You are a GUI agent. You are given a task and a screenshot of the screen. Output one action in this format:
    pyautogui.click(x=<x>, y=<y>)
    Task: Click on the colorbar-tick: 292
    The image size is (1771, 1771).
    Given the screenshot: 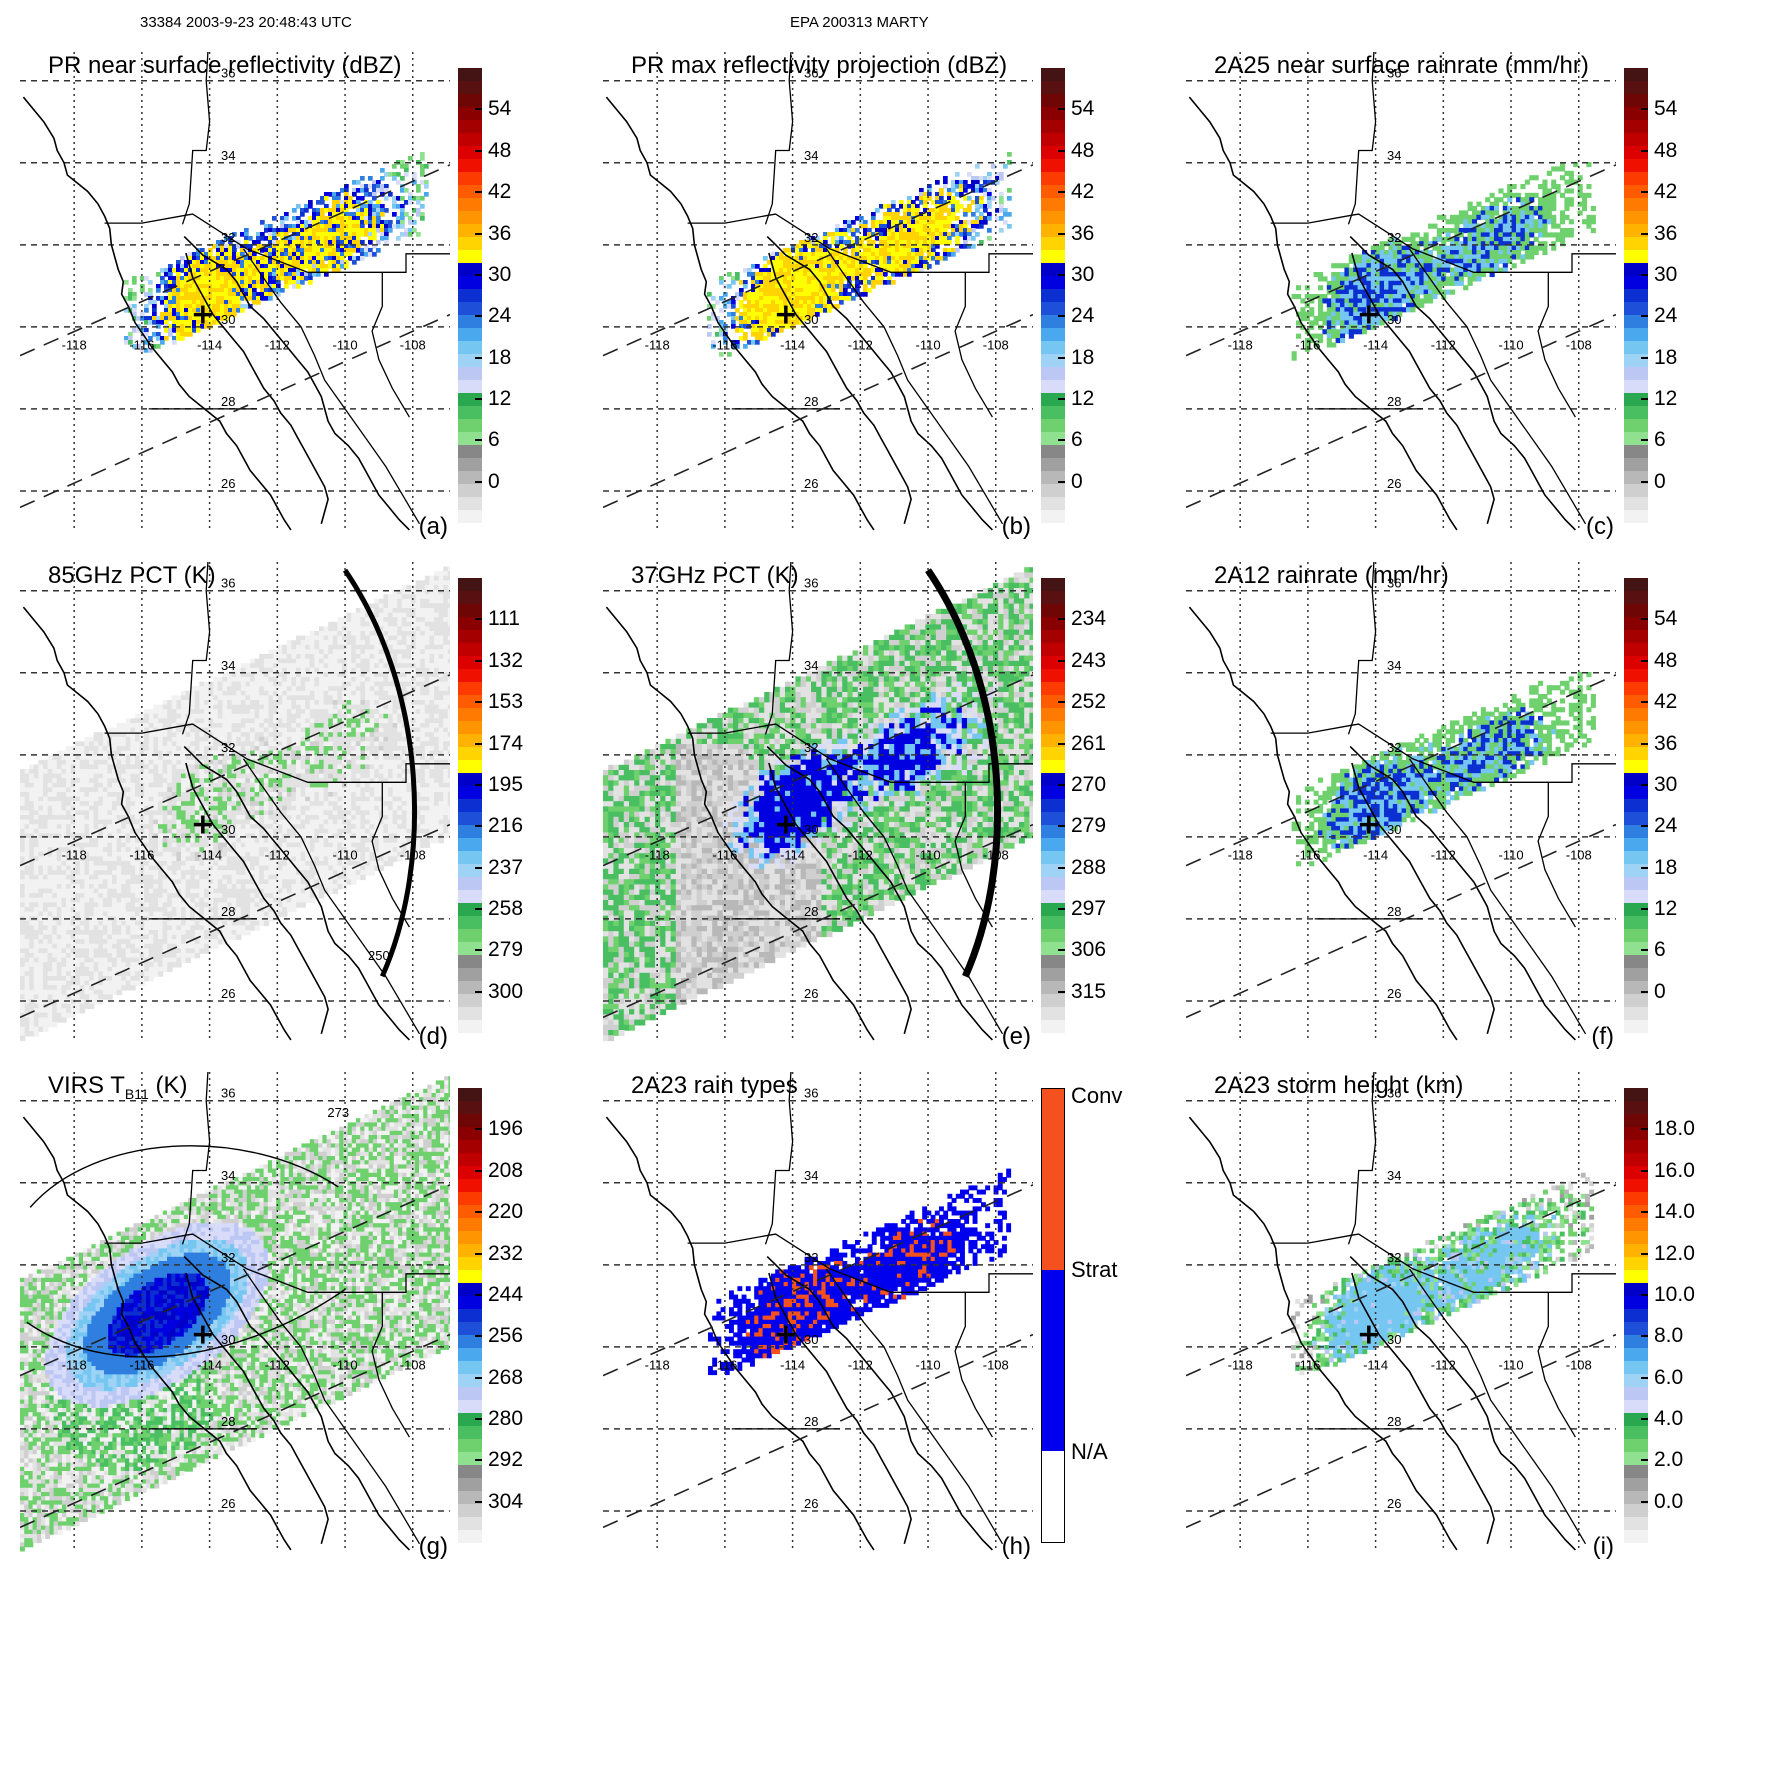 What is the action you would take?
    pyautogui.click(x=505, y=1460)
    